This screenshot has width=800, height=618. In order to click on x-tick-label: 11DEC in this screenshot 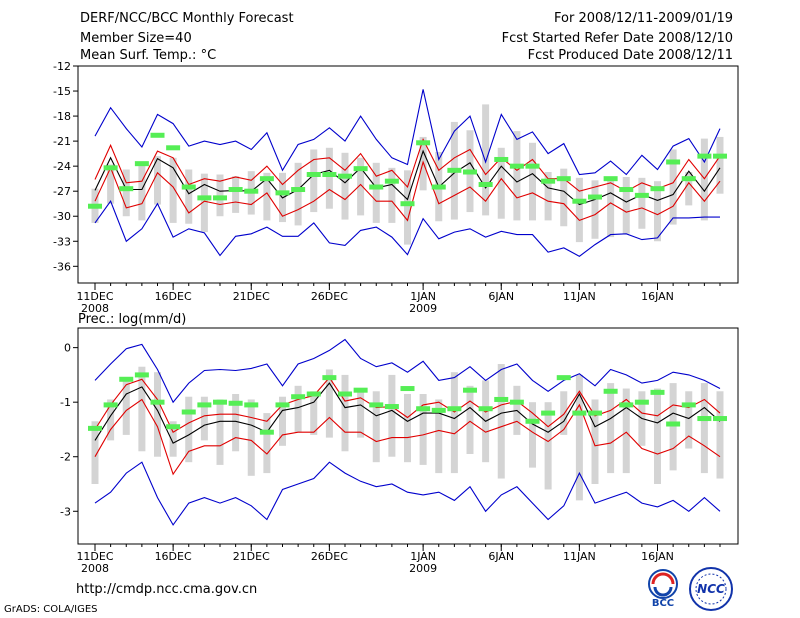, I will do `click(94, 556)`.